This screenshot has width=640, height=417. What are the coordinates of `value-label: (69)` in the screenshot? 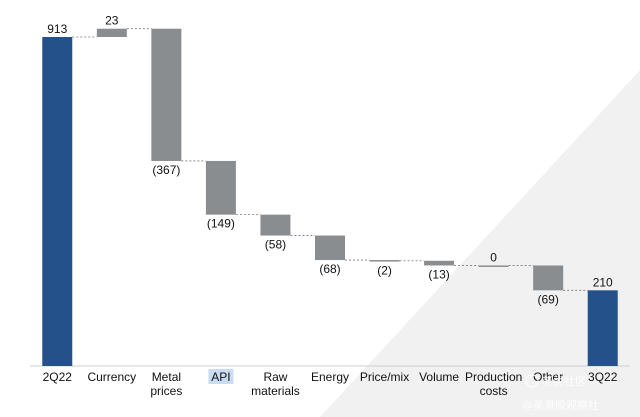 It's located at (548, 299).